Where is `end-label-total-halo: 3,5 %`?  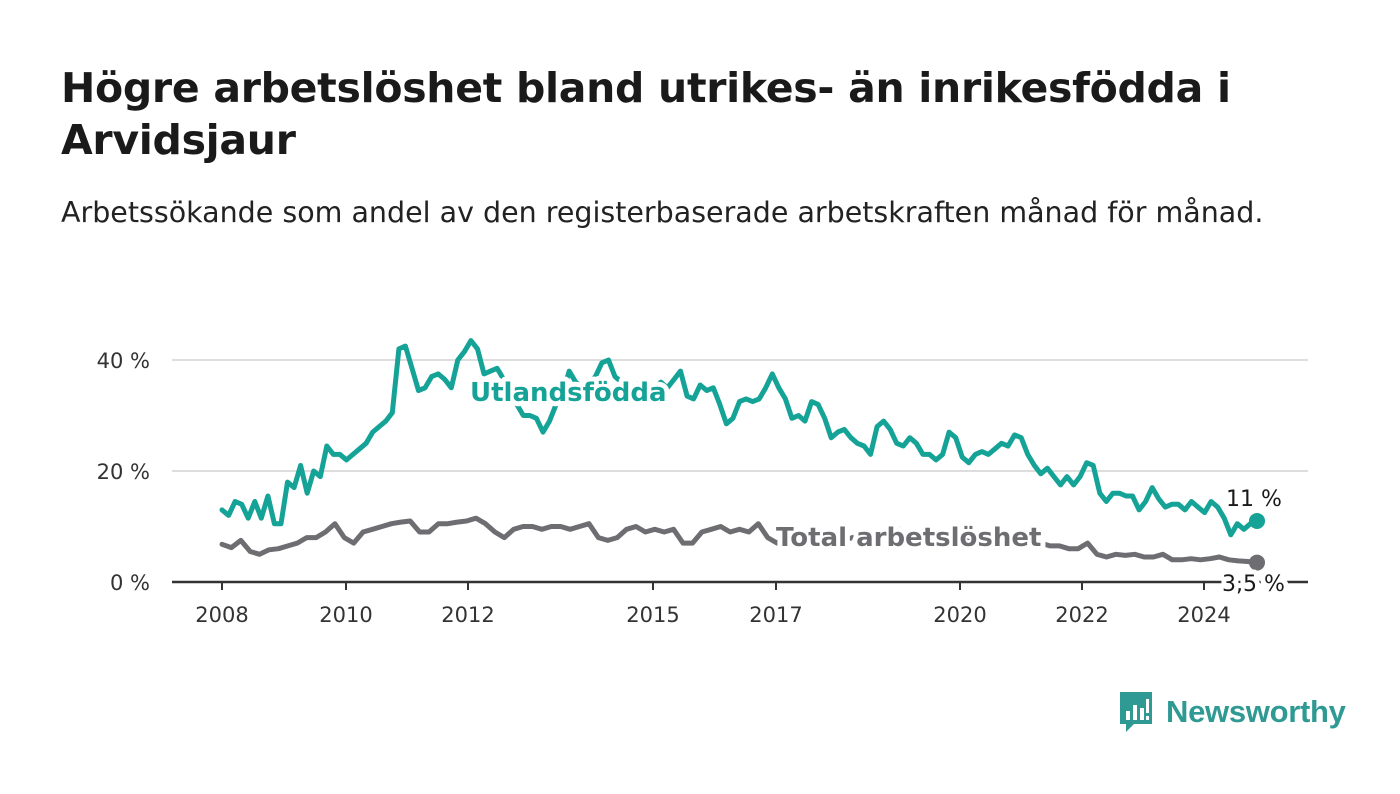
end-label-total-halo: 3,5 % is located at coordinates (1253, 584).